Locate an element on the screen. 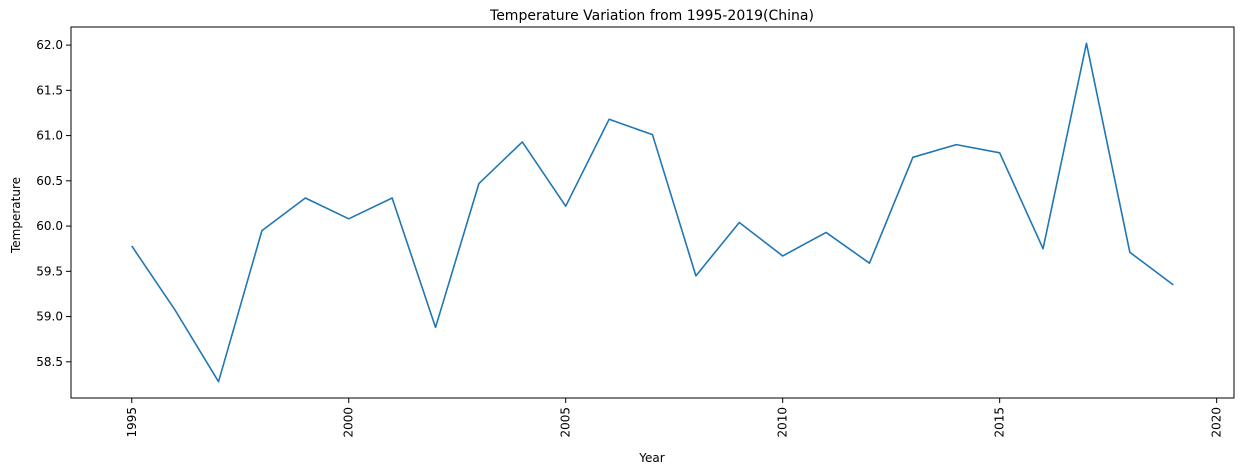 The image size is (1242, 474). x-tick-label: 1995 is located at coordinates (132, 422).